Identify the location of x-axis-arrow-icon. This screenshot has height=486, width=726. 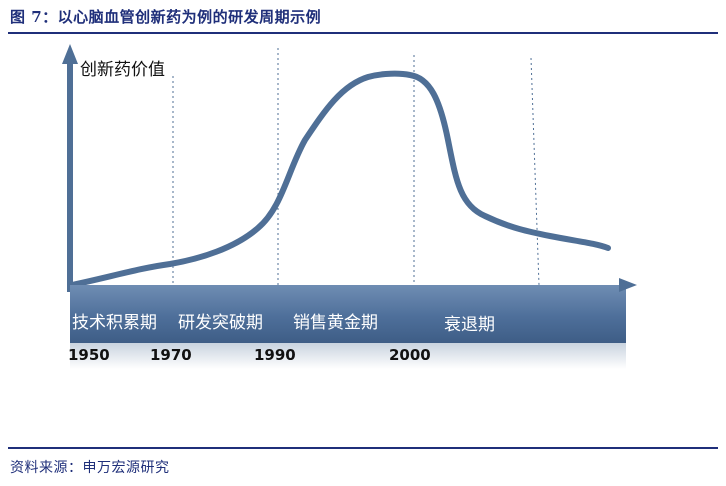
(628, 285).